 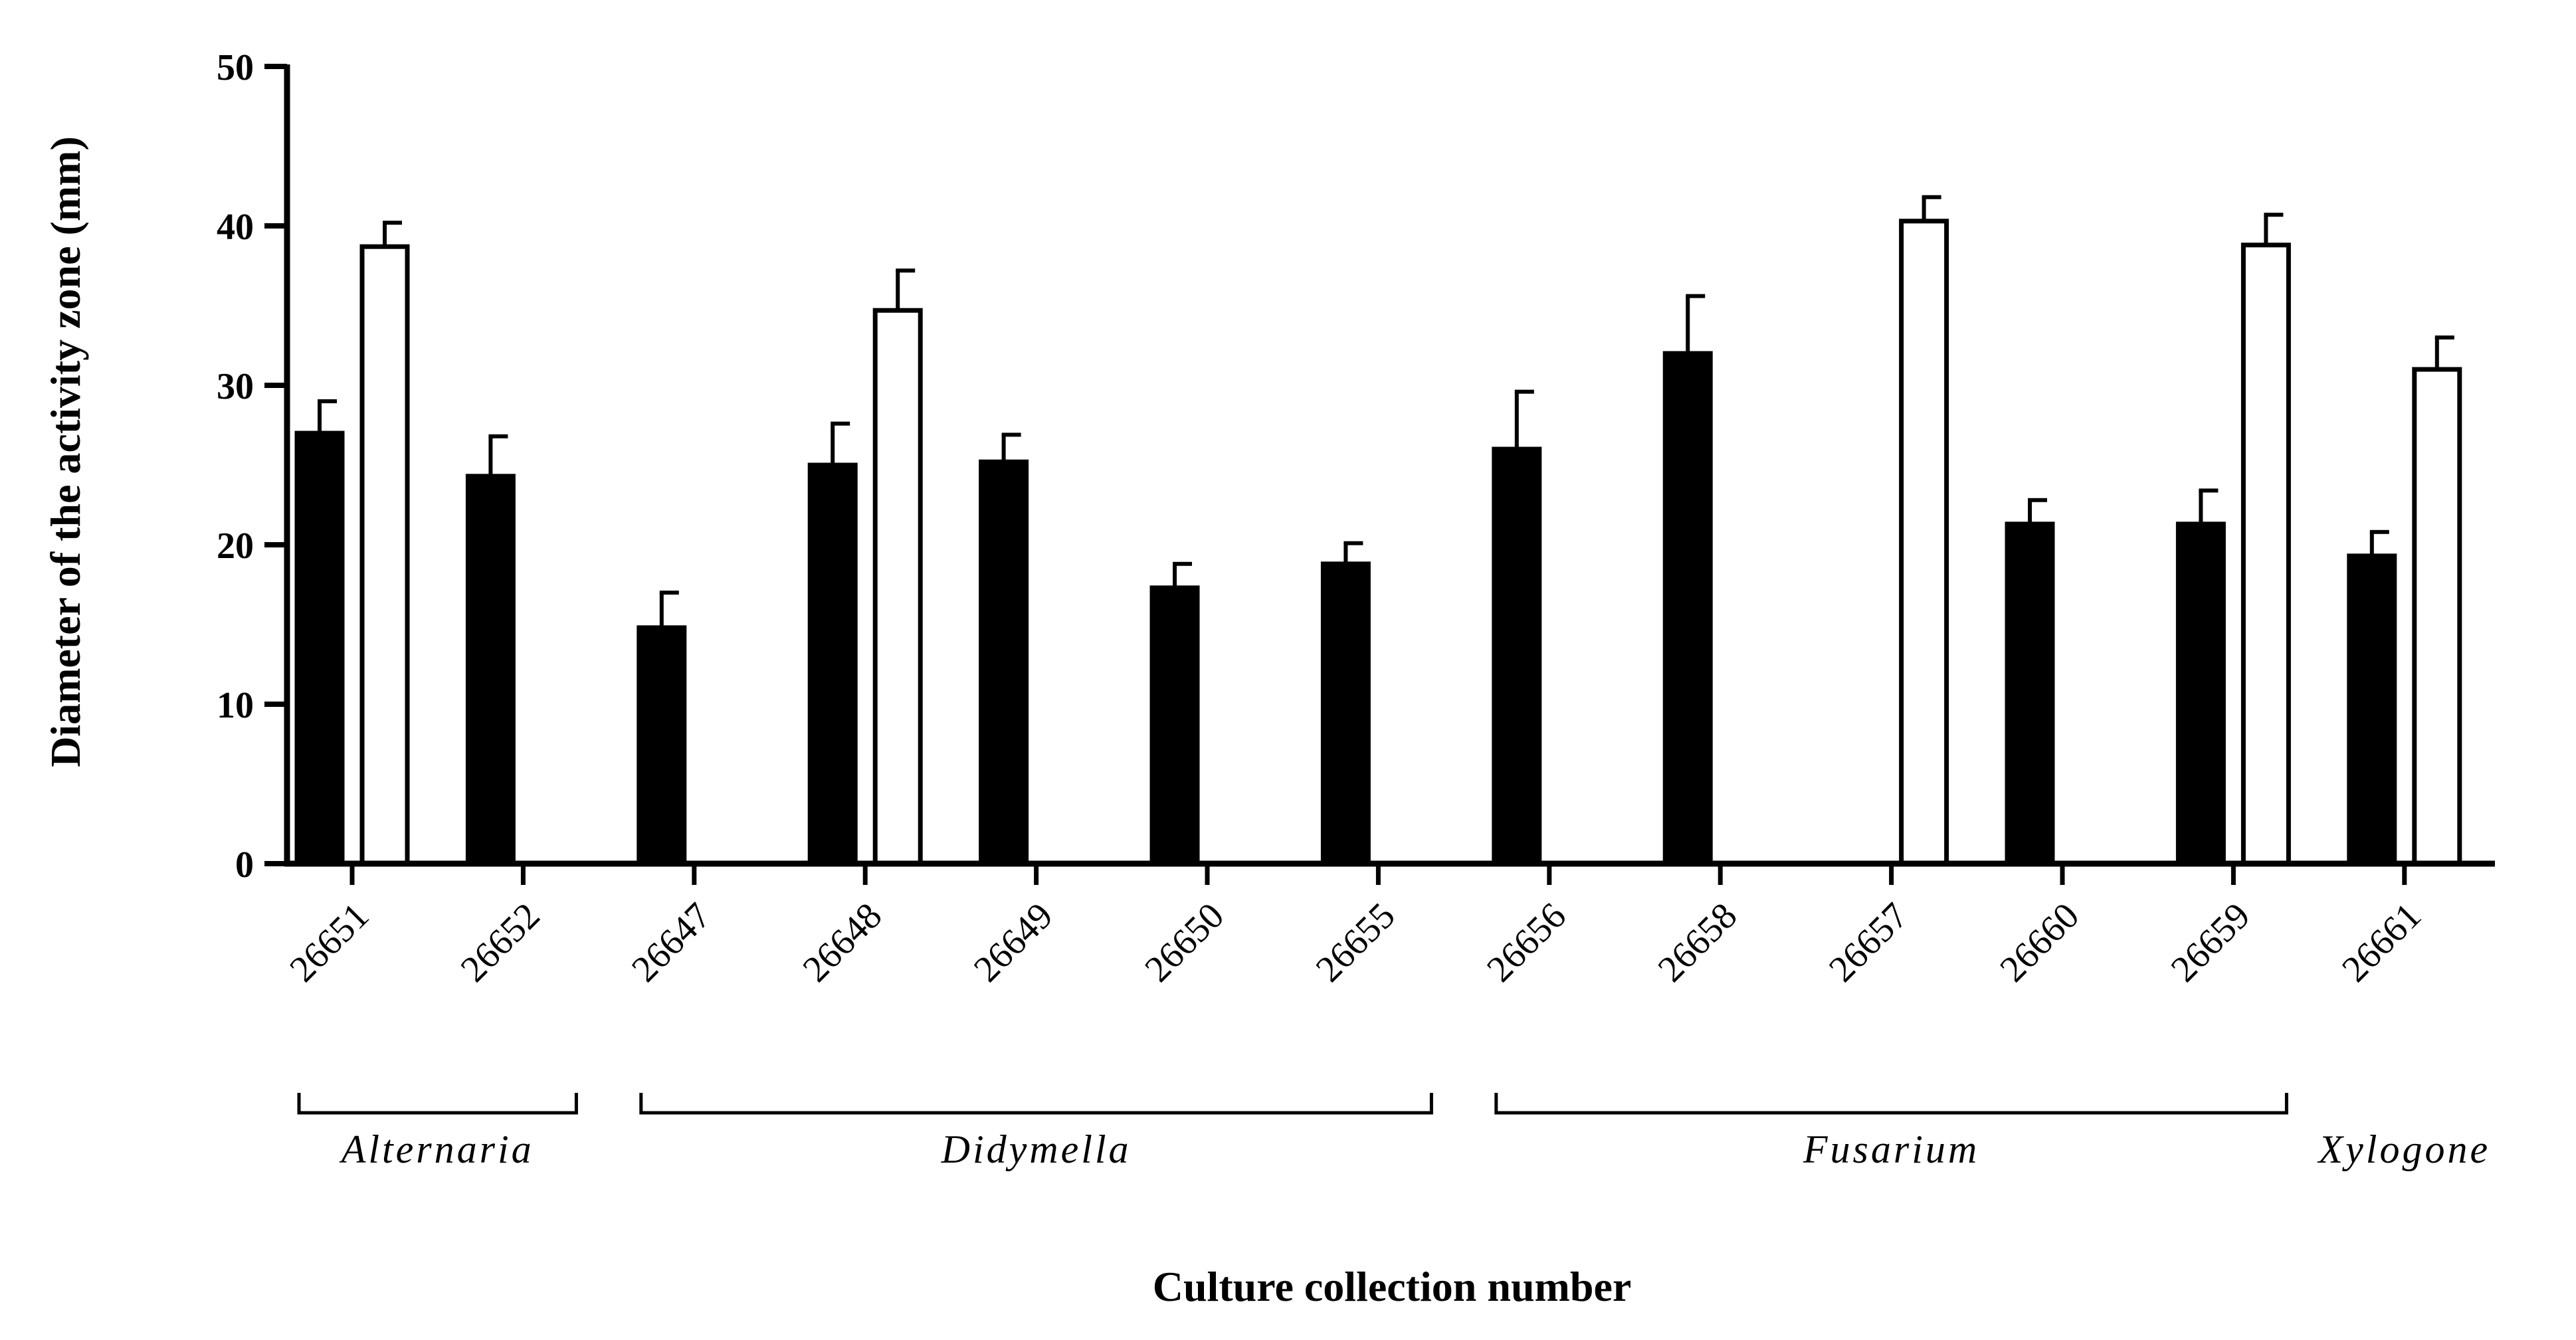 I want to click on x-tick-label: 26657, so click(x=1869, y=942).